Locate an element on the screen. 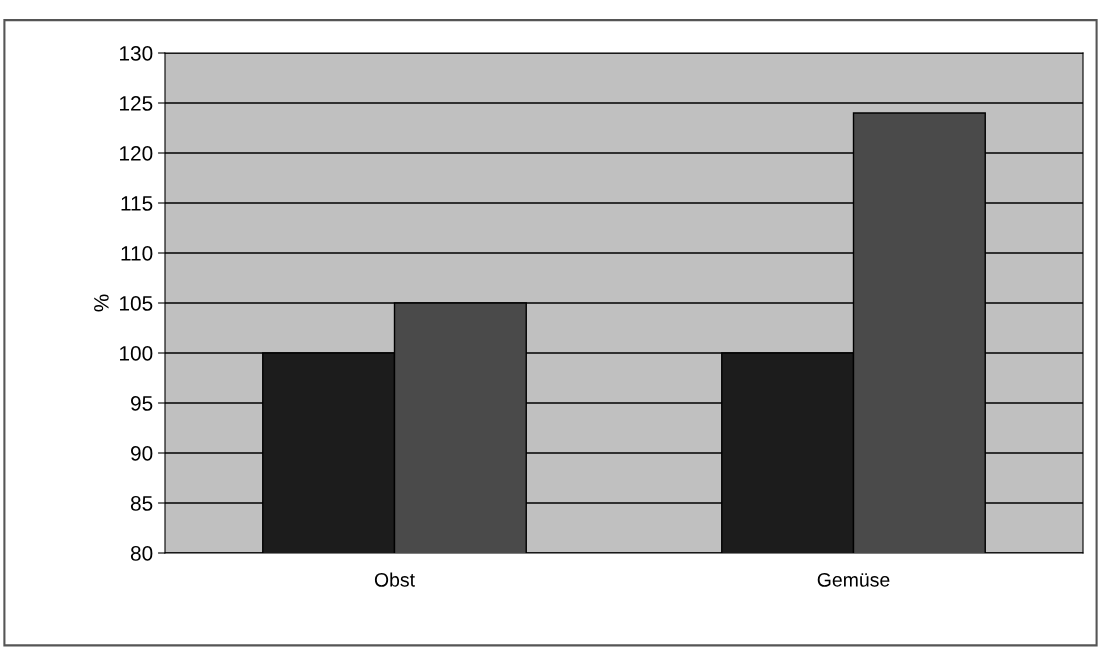  x-tick-label: Gemüse is located at coordinates (853, 579).